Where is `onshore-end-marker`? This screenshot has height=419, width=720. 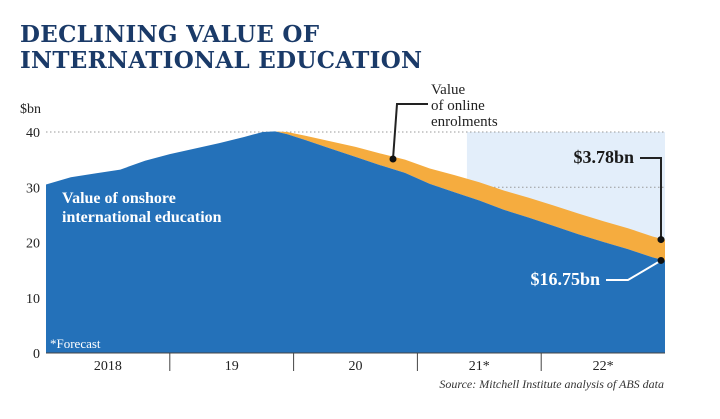
onshore-end-marker is located at coordinates (661, 260).